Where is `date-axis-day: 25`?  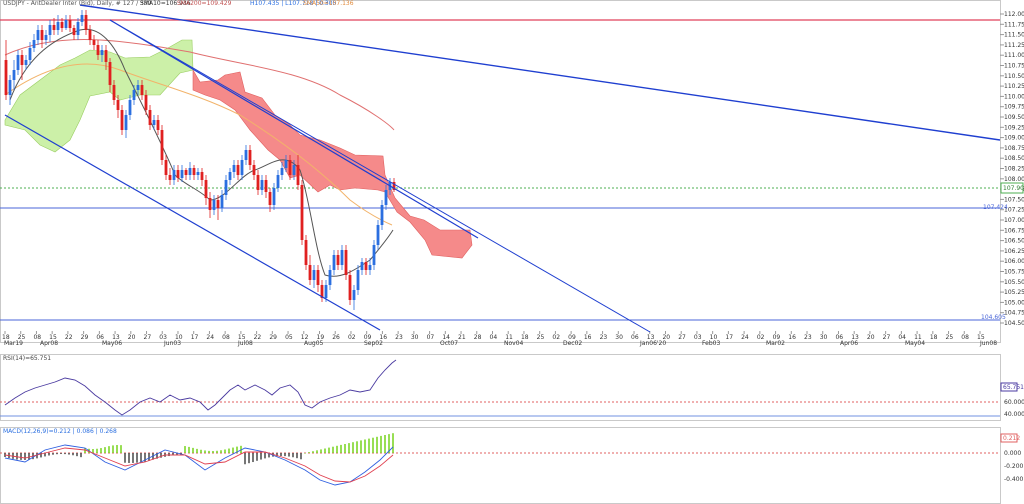 date-axis-day: 25 is located at coordinates (541, 337).